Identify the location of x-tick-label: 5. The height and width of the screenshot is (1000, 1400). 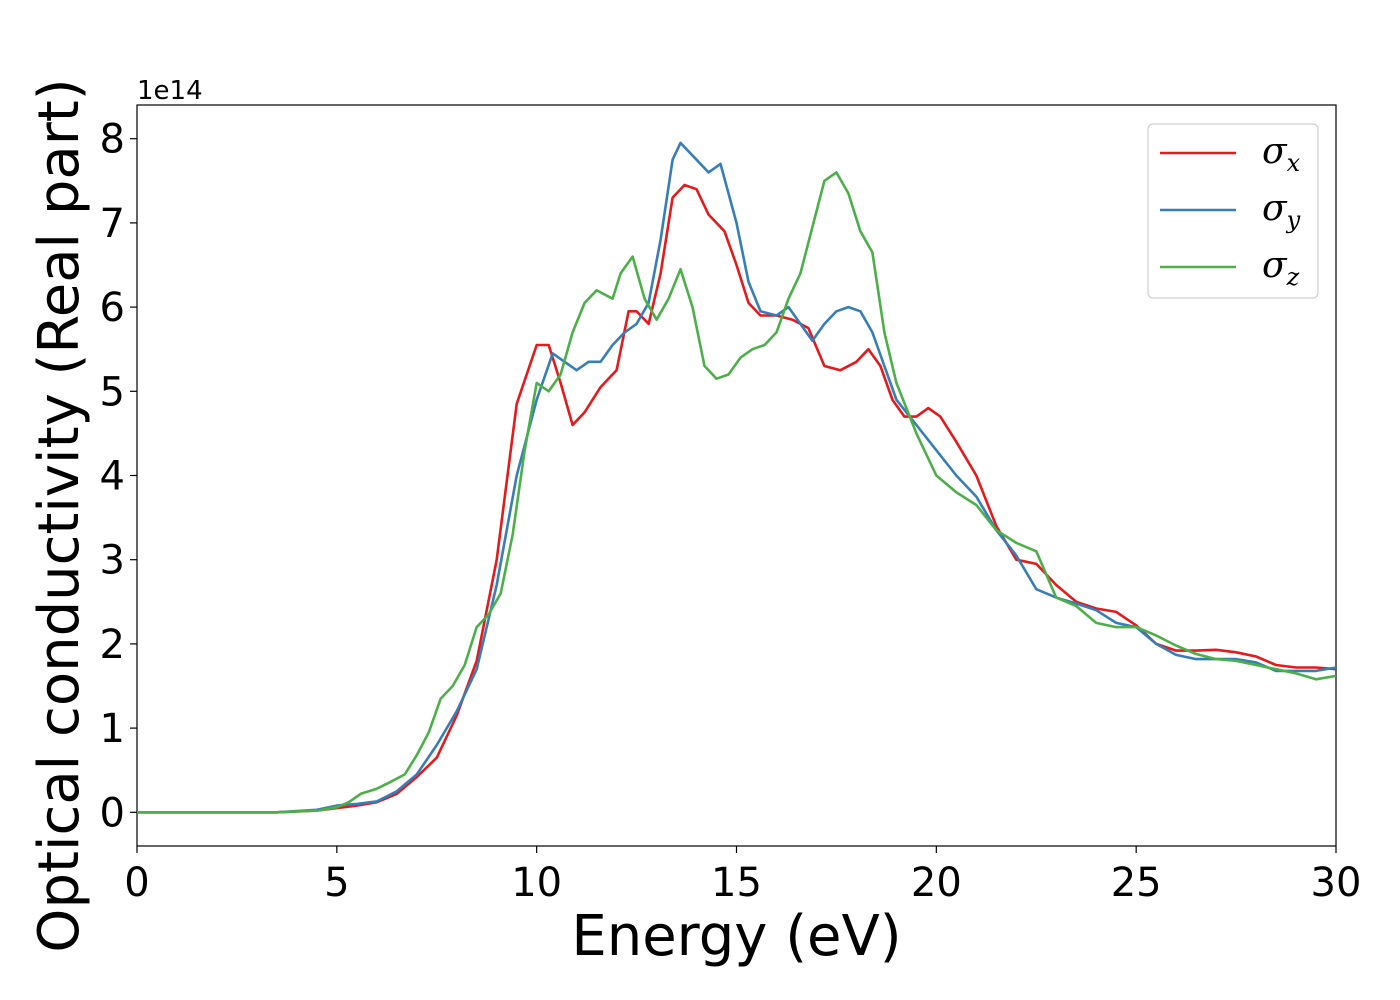
(336, 883).